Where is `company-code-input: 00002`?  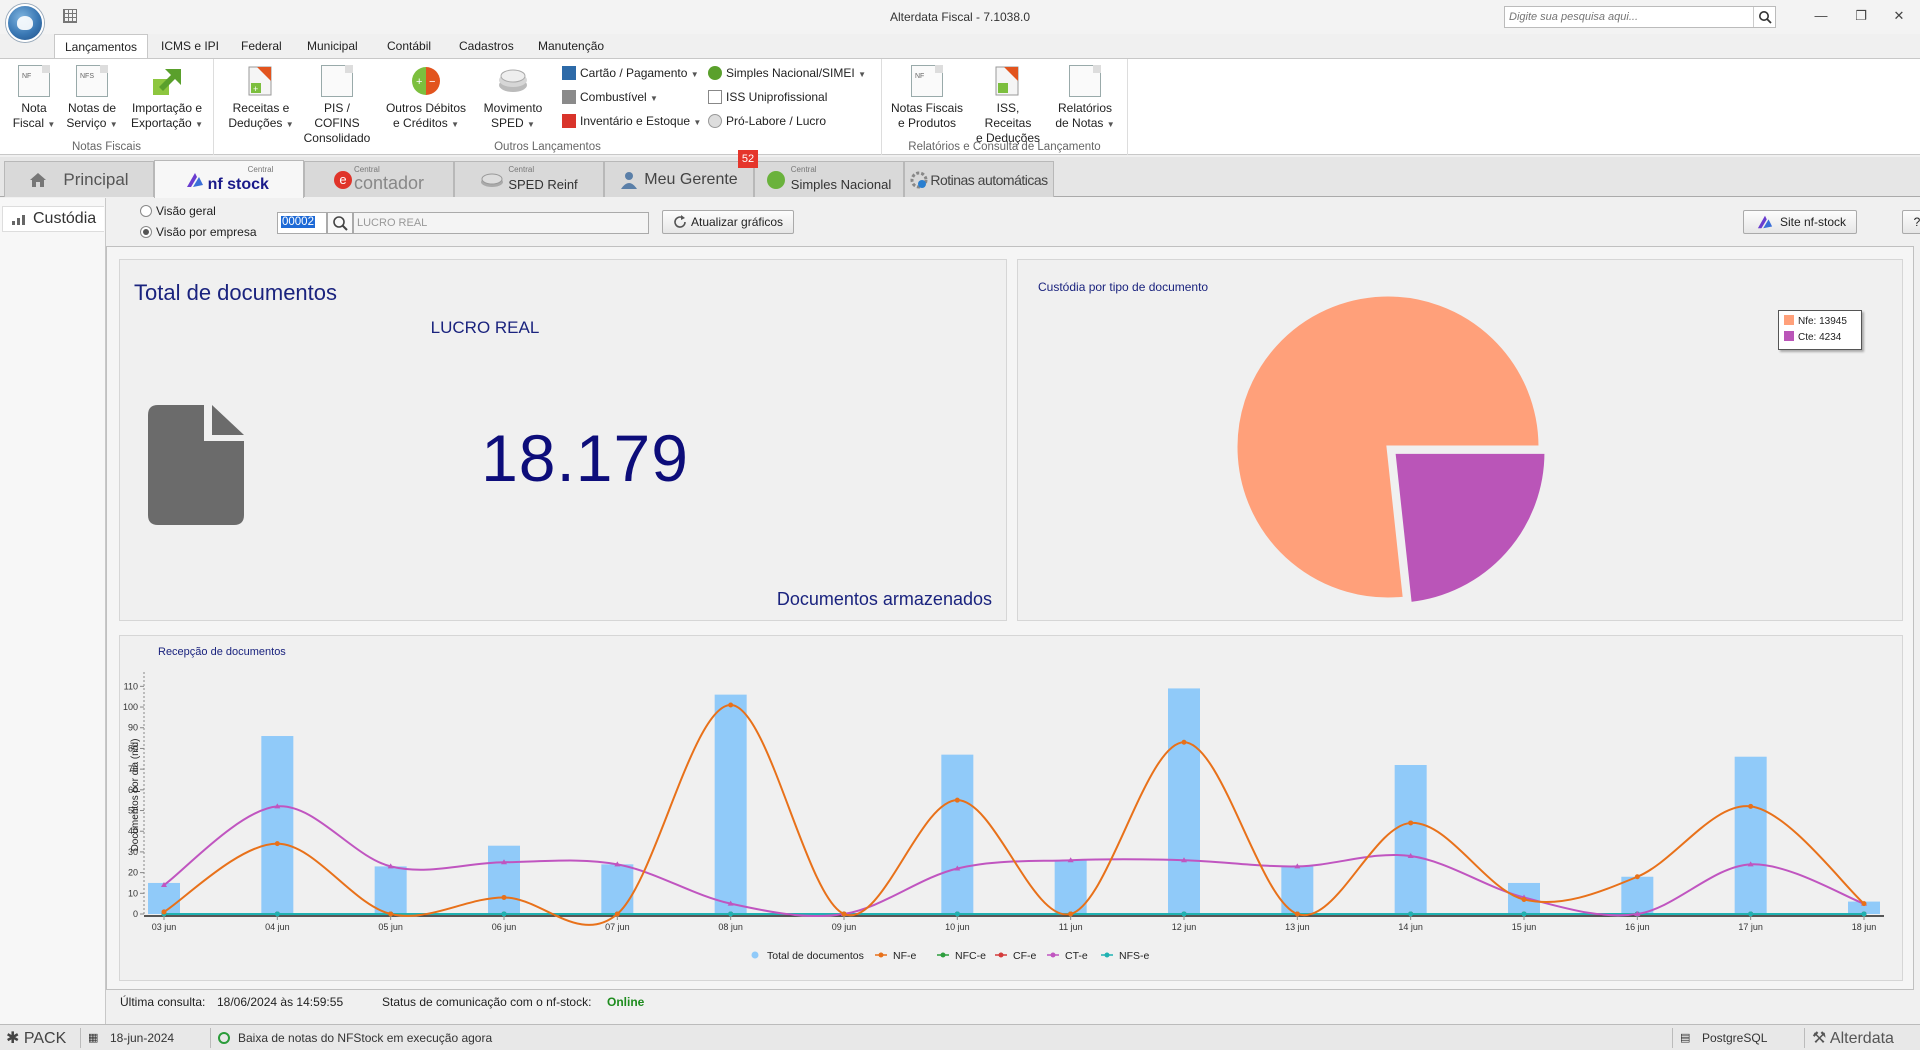 company-code-input: 00002 is located at coordinates (302, 223).